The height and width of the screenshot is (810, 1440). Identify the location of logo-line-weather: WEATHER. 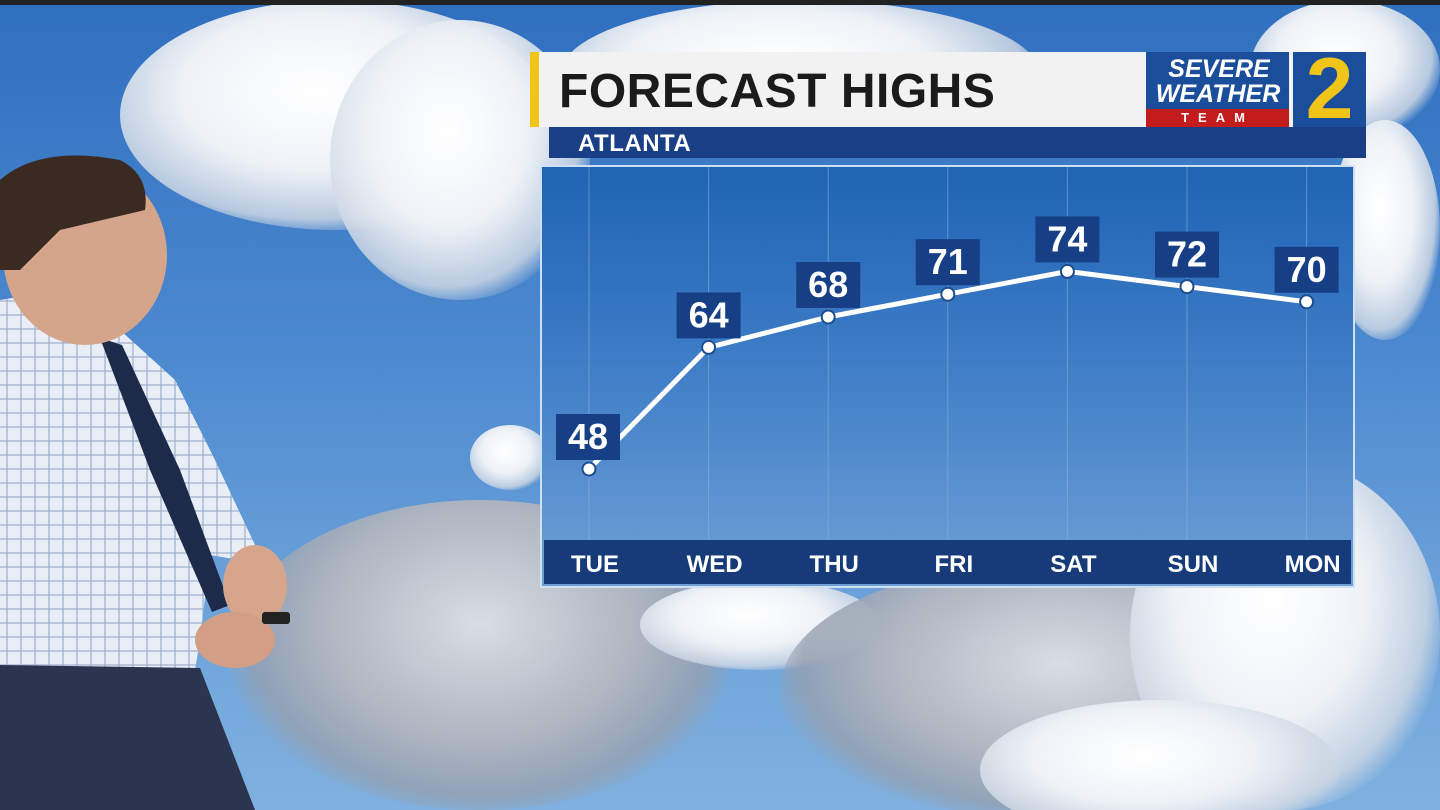
(1218, 94).